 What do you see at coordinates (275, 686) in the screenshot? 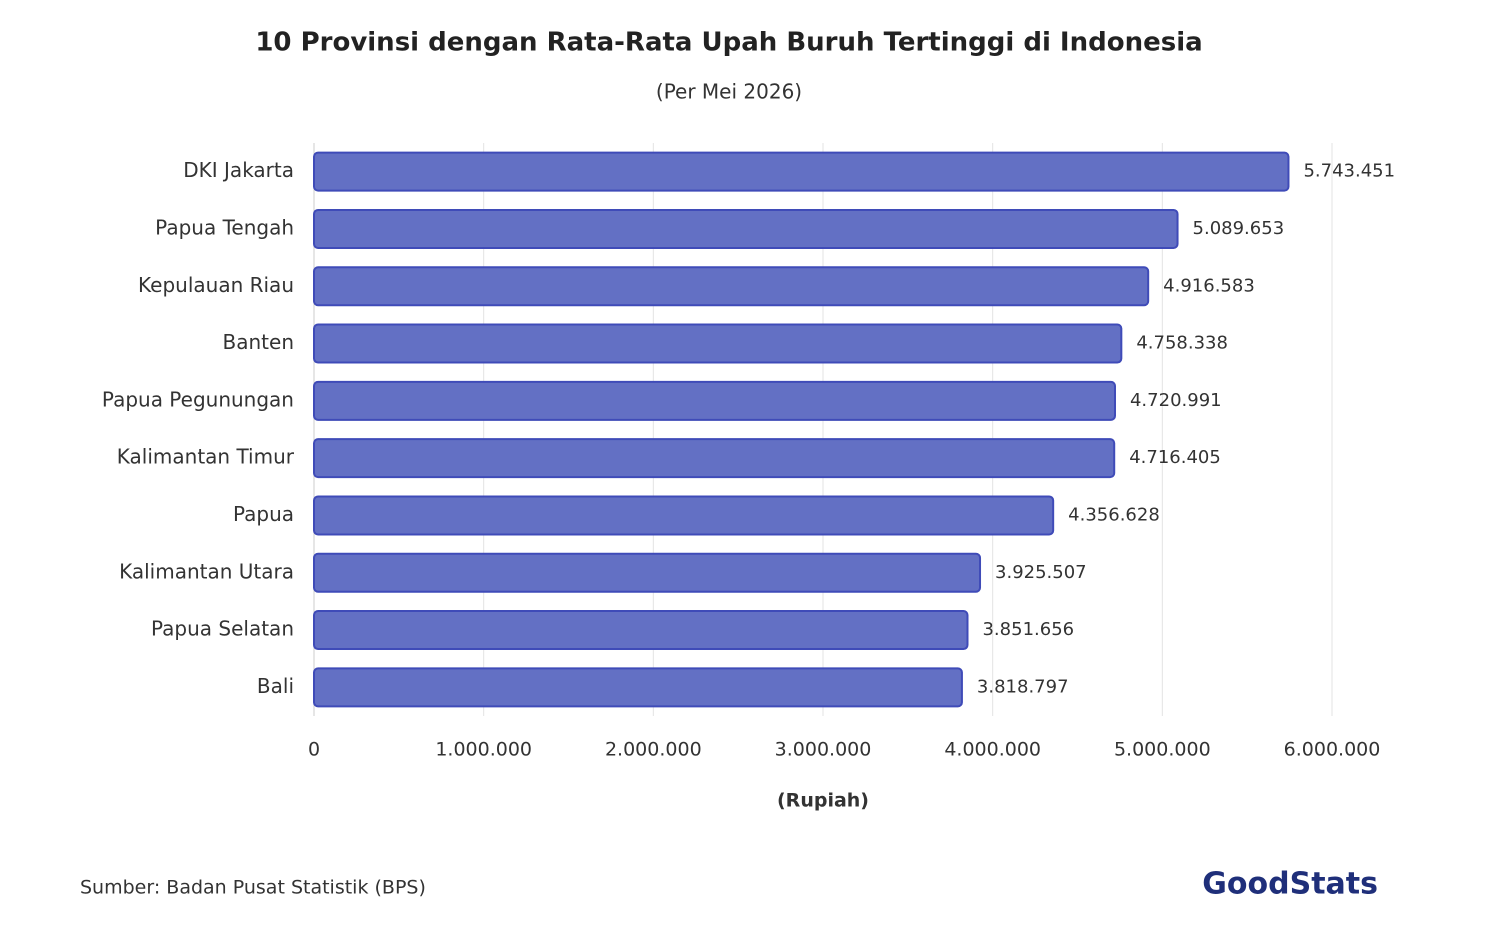
I see `y-tick-label: Bali` at bounding box center [275, 686].